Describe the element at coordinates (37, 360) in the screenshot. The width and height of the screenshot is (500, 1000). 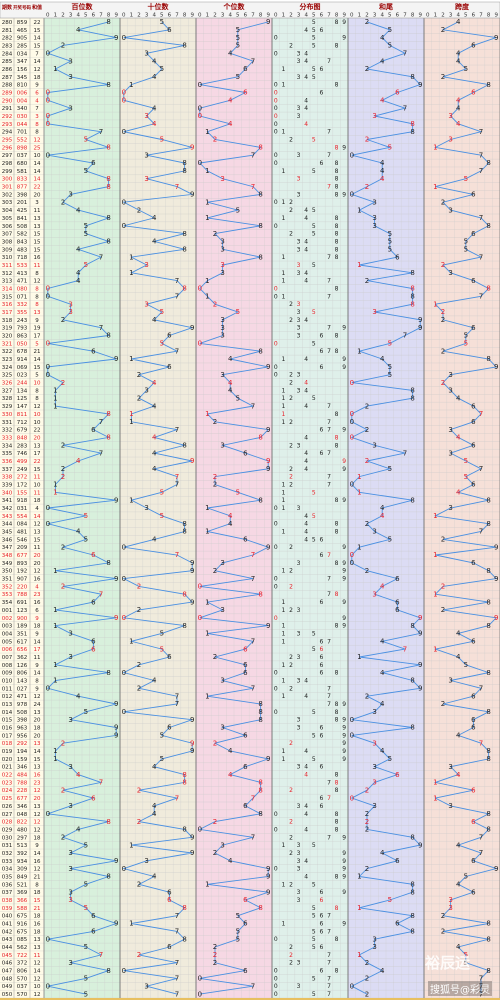
I see `row-sum: 14` at that location.